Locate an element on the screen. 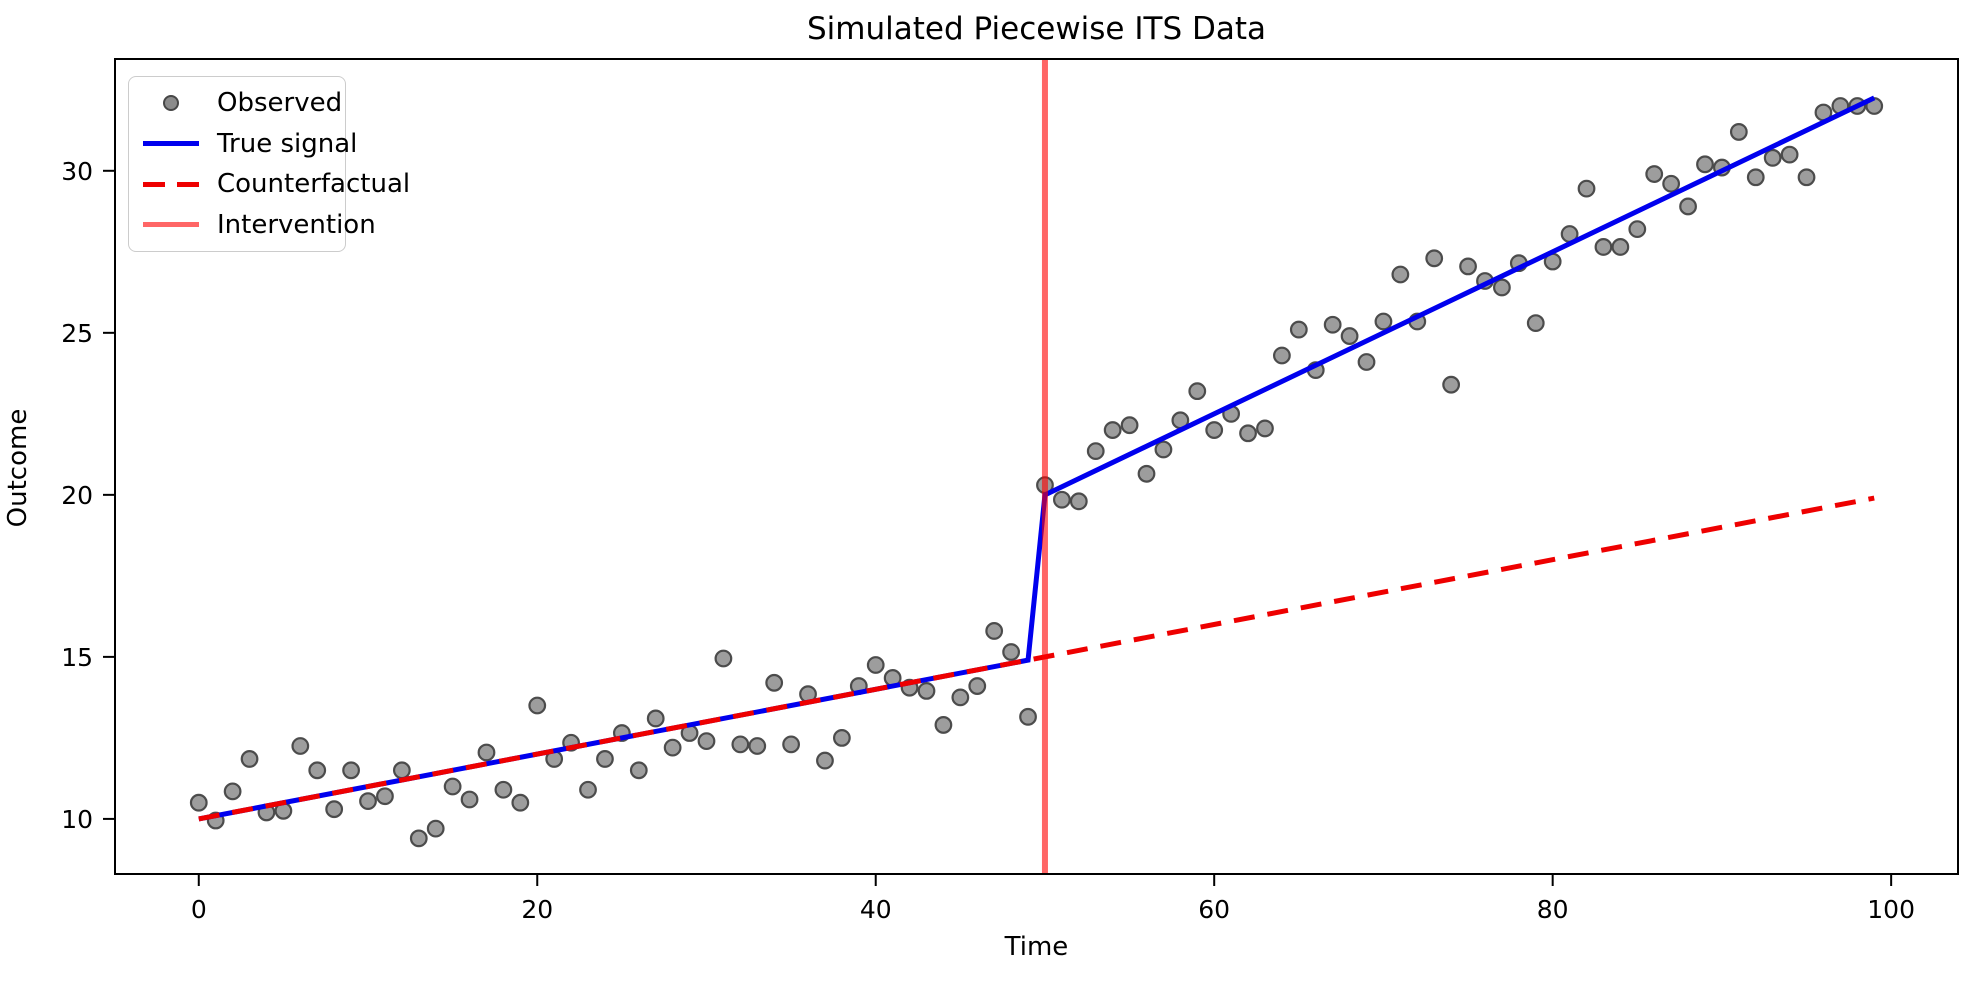 The width and height of the screenshot is (1979, 982). legend-item-intervention: Intervention is located at coordinates (257, 225).